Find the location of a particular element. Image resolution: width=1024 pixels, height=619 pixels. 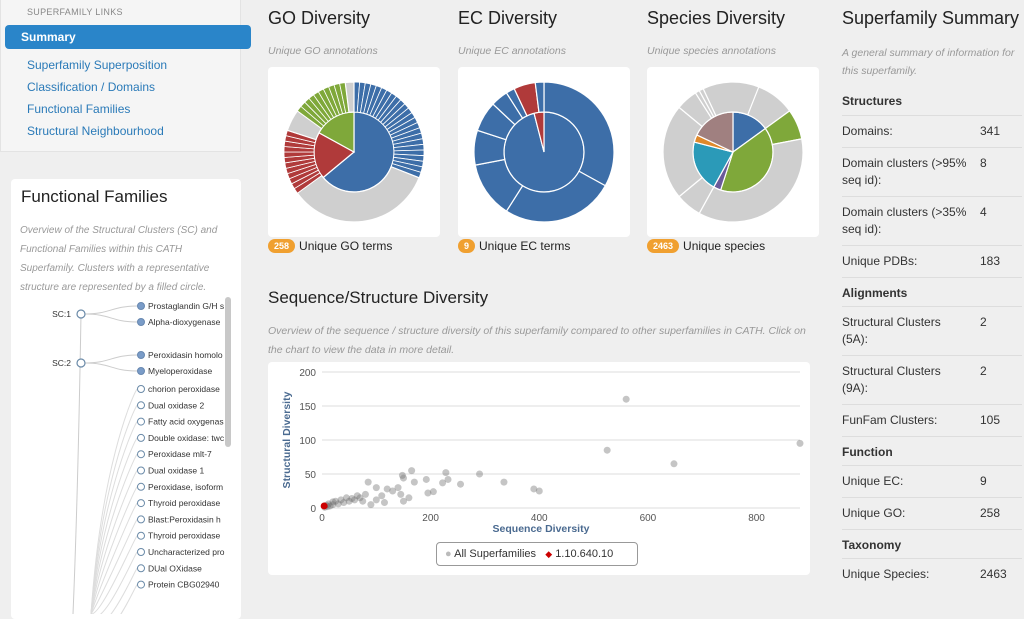

family-label: Dual oxidase 1 is located at coordinates (176, 471).